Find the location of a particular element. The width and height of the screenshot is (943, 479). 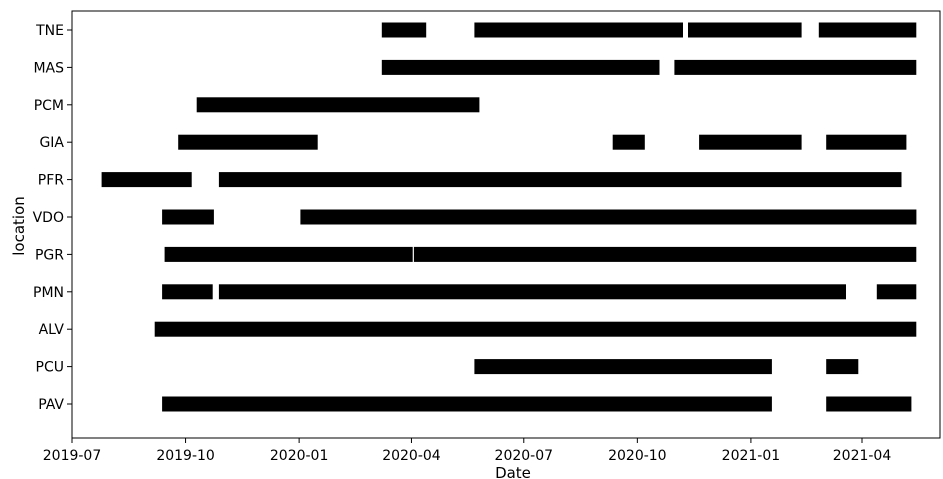

x-tick-label: 2019-10 is located at coordinates (185, 456).